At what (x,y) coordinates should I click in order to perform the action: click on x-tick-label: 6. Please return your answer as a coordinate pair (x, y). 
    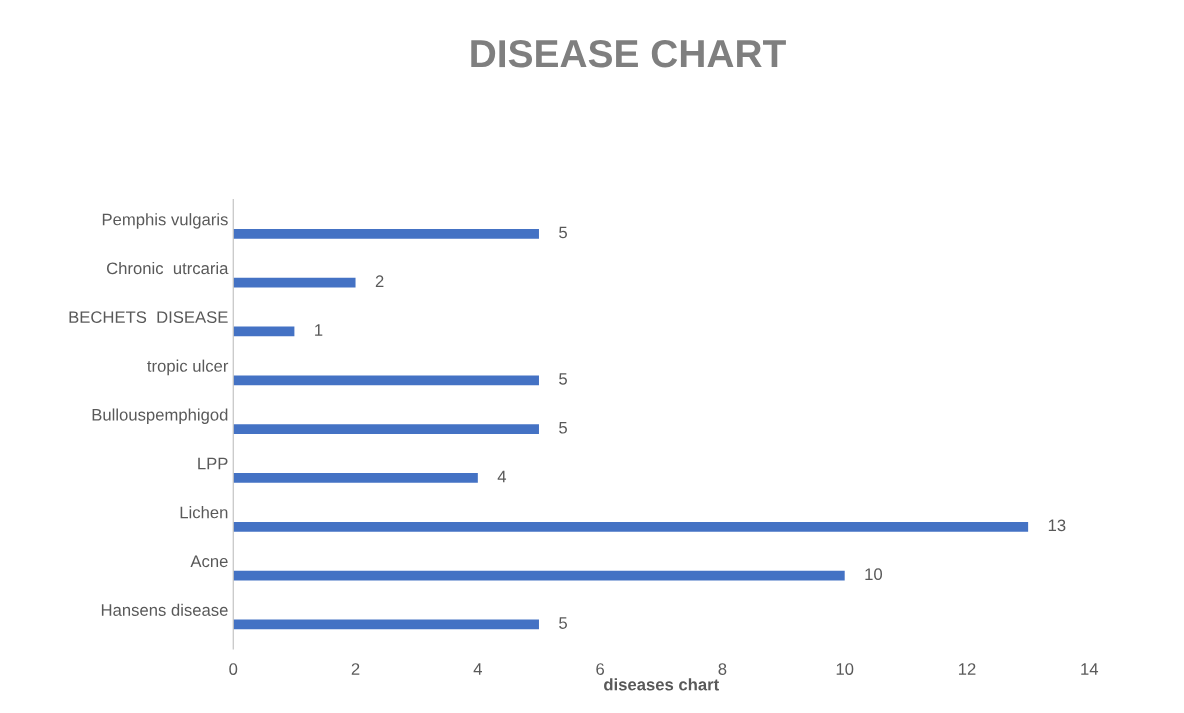
    Looking at the image, I should click on (600, 669).